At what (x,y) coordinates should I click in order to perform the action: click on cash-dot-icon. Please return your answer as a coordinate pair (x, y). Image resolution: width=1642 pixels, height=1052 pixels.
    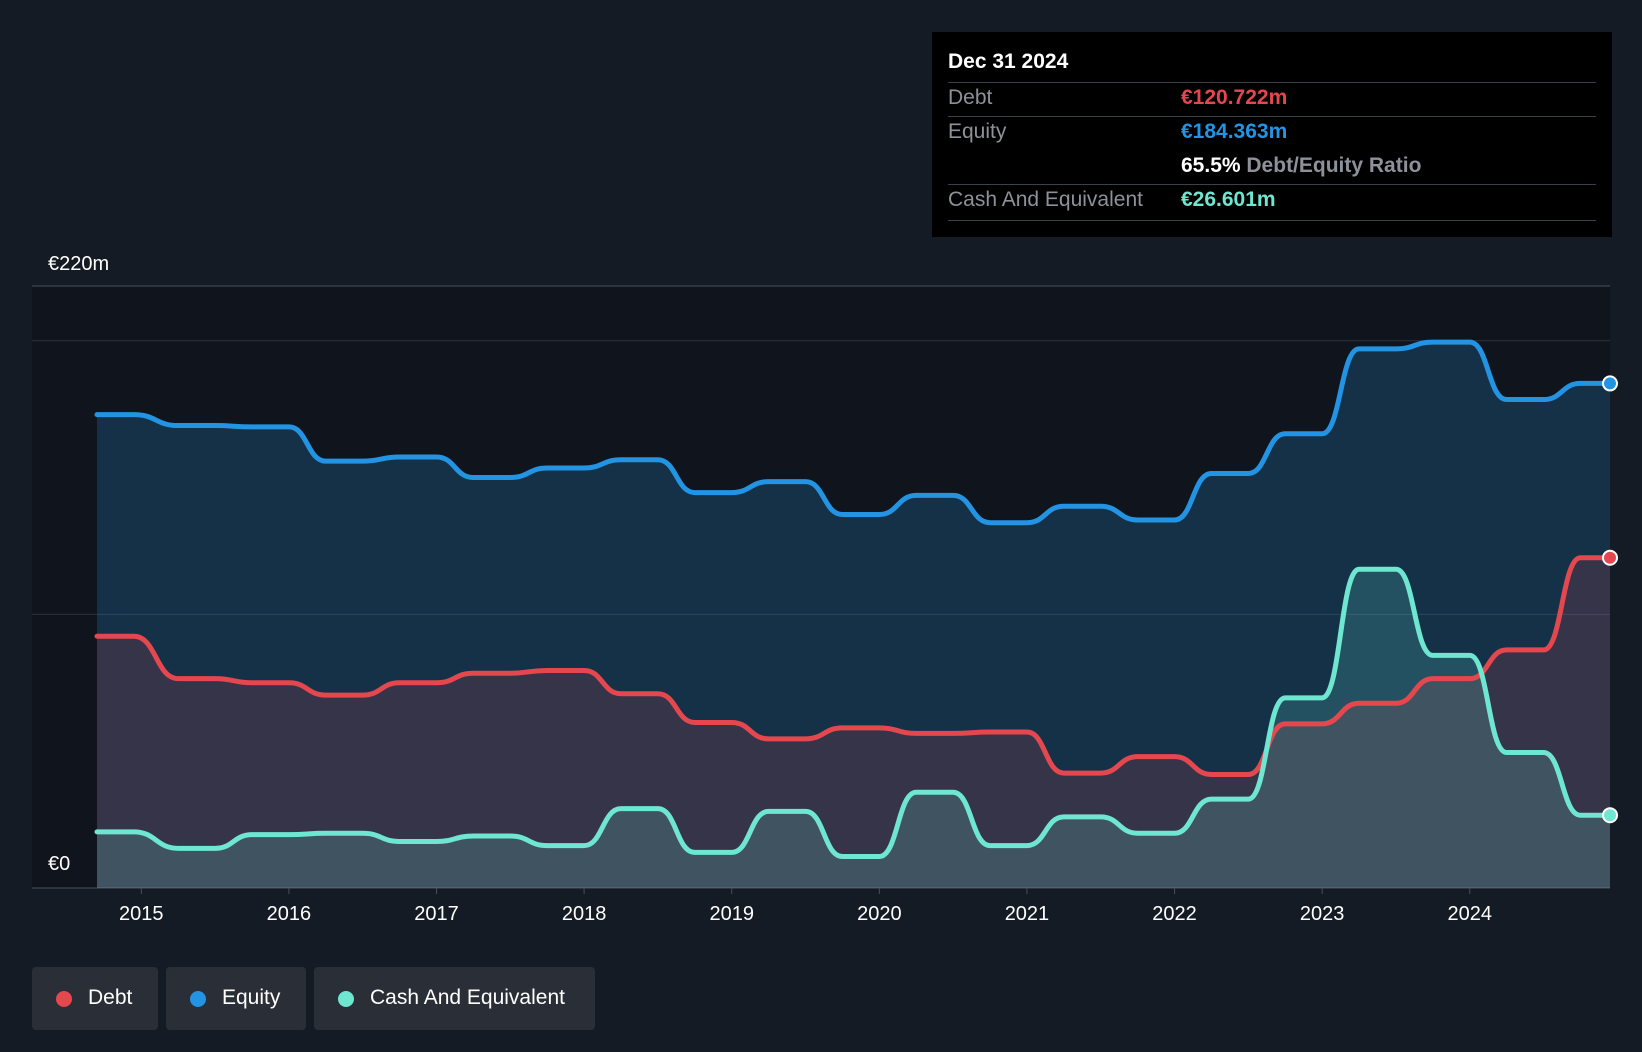
    Looking at the image, I should click on (346, 999).